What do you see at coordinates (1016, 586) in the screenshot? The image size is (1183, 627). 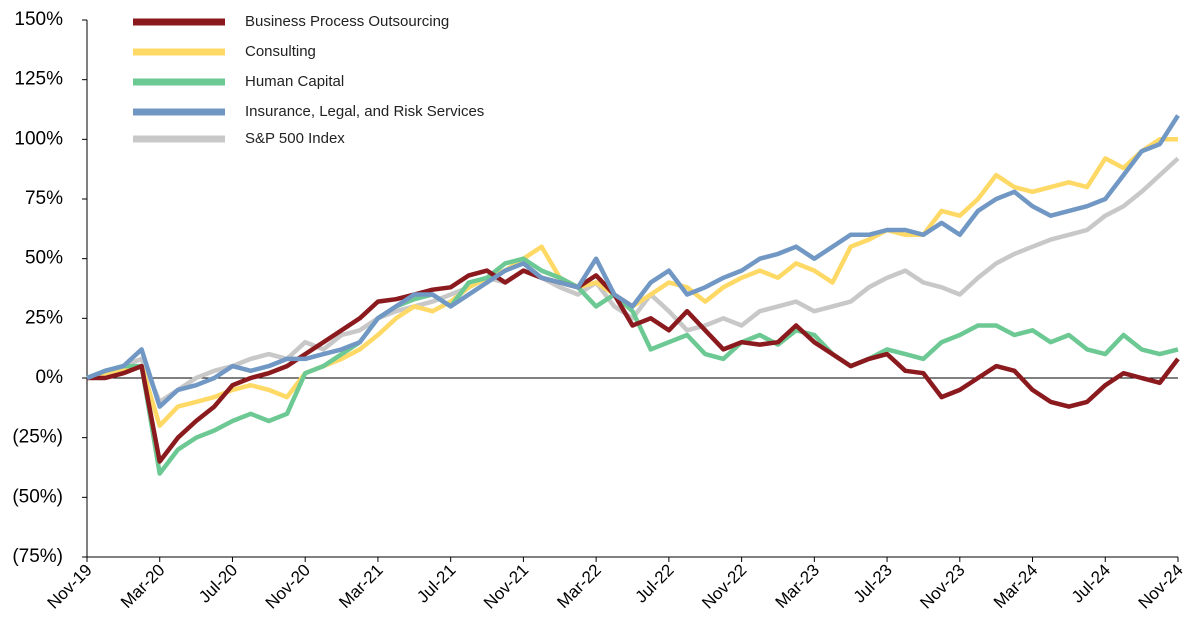 I see `x-tick-label: Mar-24` at bounding box center [1016, 586].